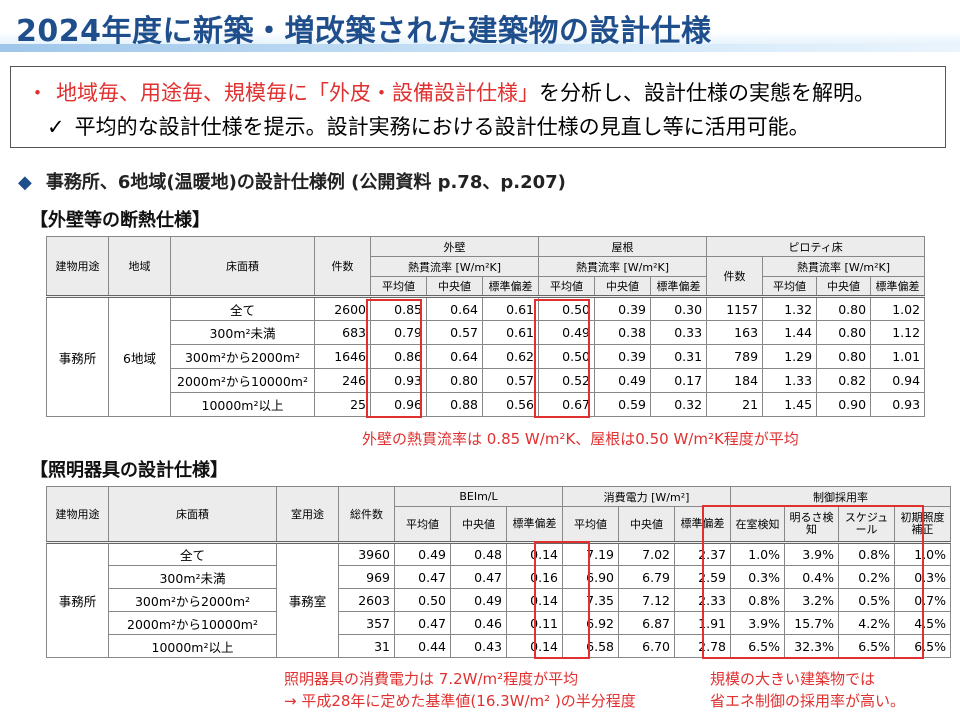  I want to click on envelope-heading: 【外壁等の断熱仕様】, so click(120, 220).